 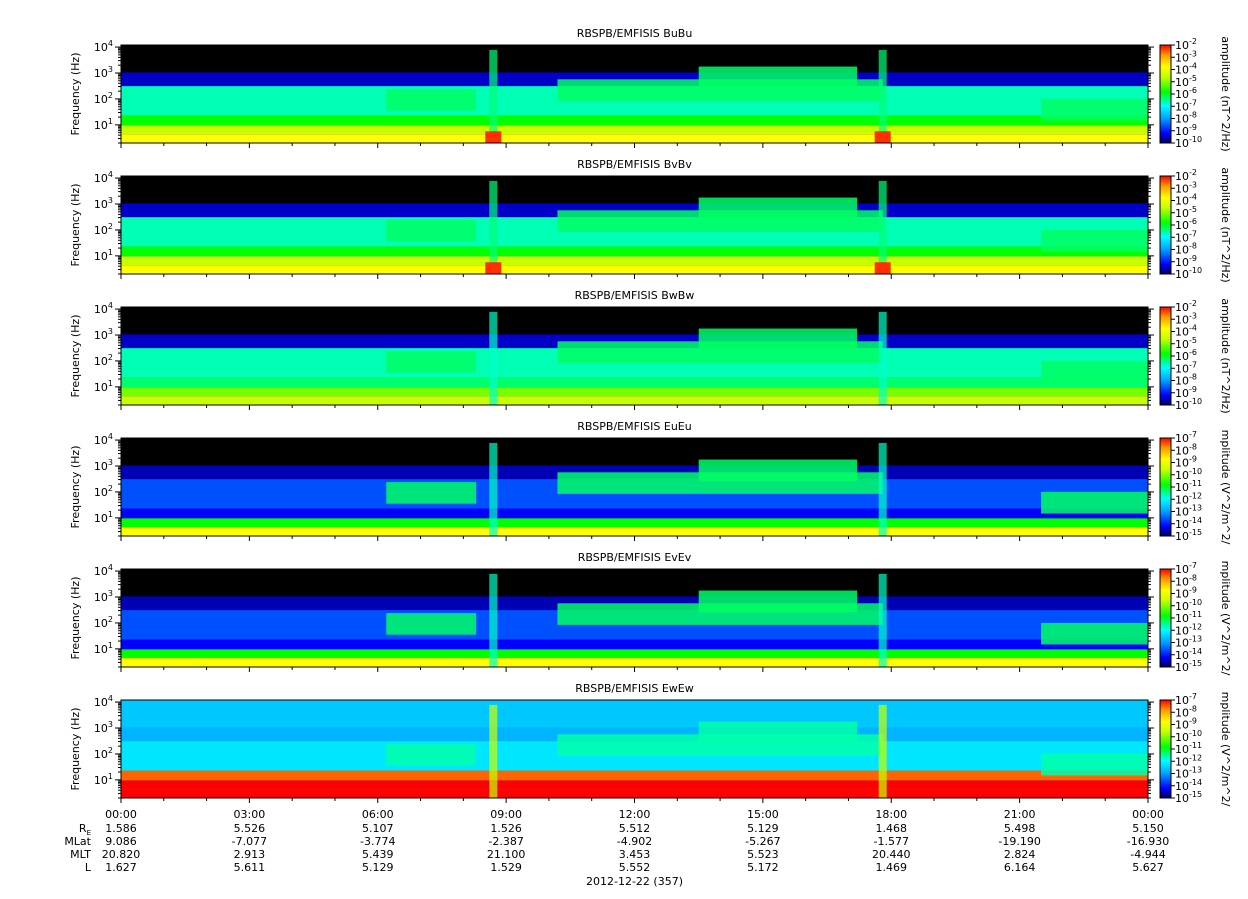 I want to click on ephemeris-value: -1.577, so click(x=891, y=841).